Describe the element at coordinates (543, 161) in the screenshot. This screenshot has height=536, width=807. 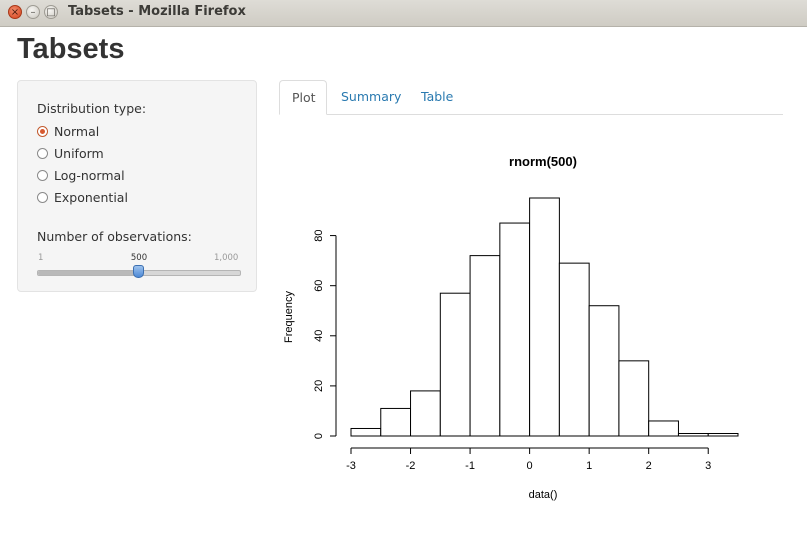
I see `chart-title: rnorm(500)` at that location.